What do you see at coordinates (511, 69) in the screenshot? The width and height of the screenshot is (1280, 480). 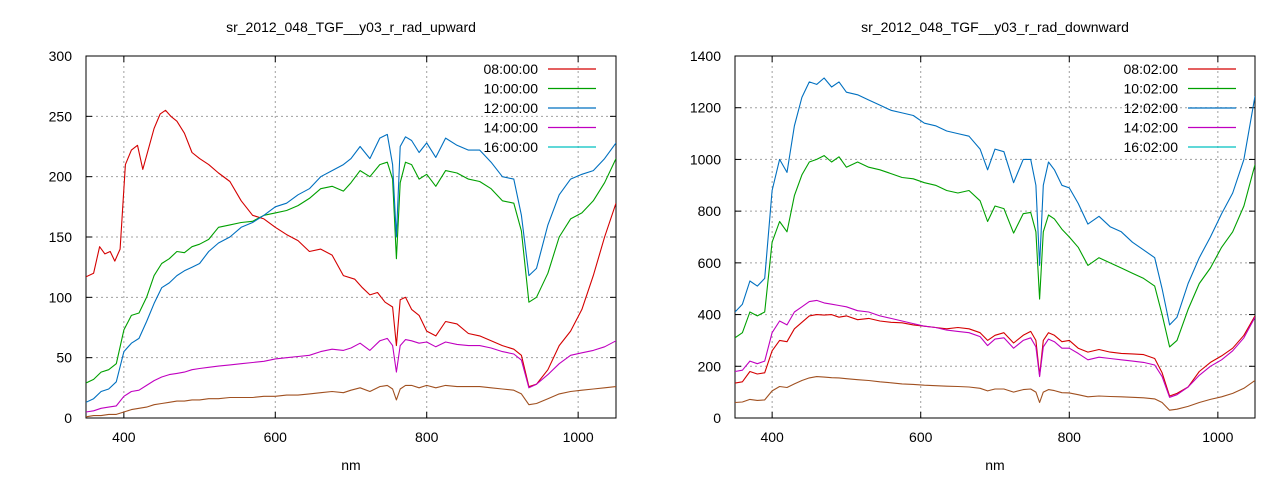 I see `legend-label: 08:00:00` at bounding box center [511, 69].